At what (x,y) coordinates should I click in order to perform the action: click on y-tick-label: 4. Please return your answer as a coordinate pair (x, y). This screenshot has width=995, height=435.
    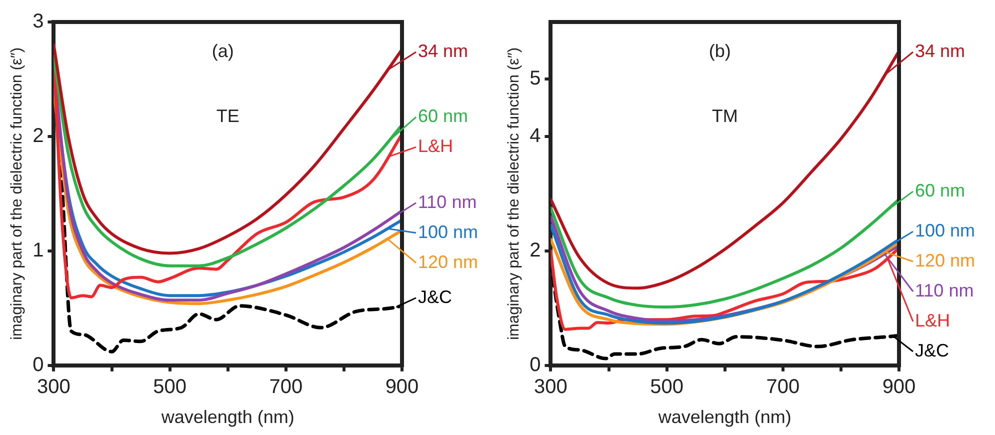
    Looking at the image, I should click on (535, 135).